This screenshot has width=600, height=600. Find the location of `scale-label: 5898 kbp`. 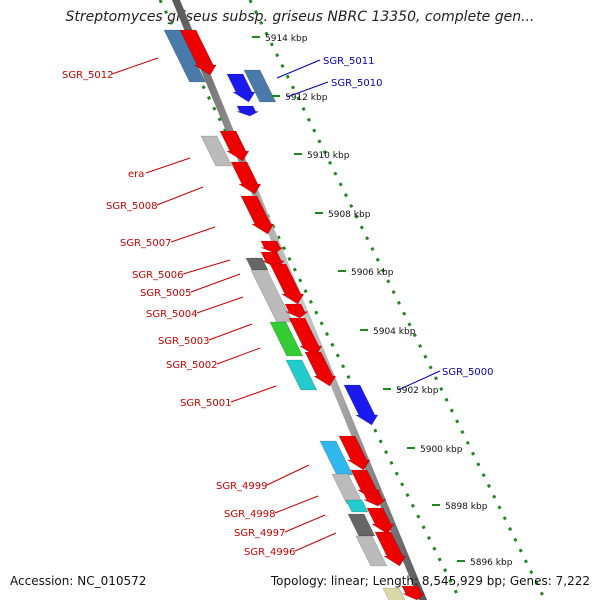

scale-label: 5898 kbp is located at coordinates (466, 507).